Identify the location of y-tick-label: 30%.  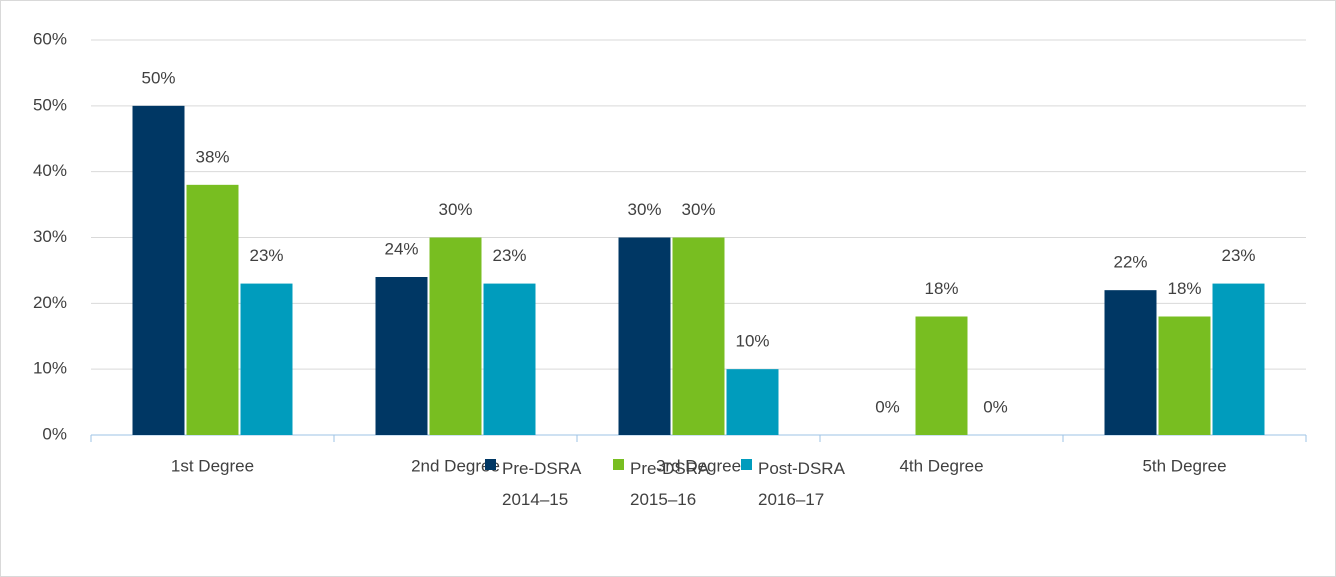
(50, 236).